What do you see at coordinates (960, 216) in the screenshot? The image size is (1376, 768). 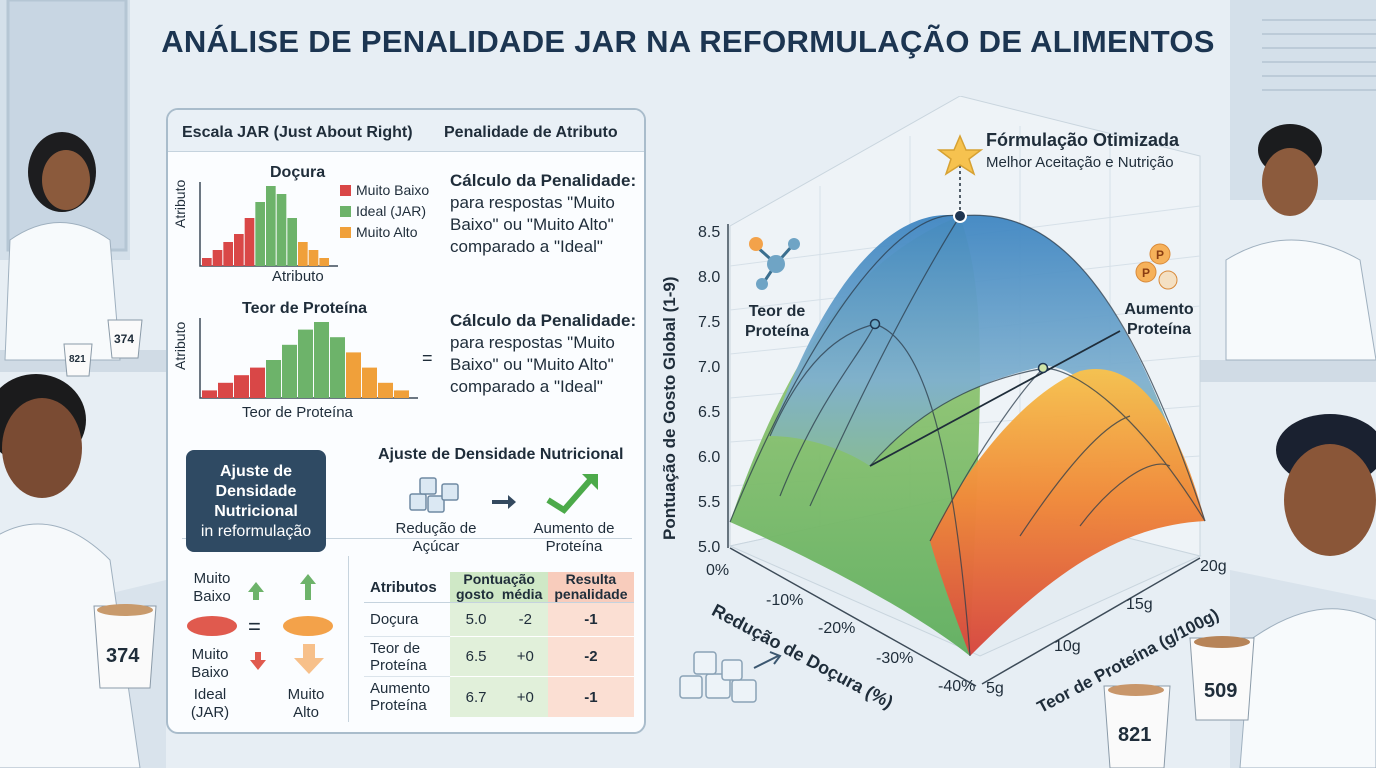 I see `optimum-point` at bounding box center [960, 216].